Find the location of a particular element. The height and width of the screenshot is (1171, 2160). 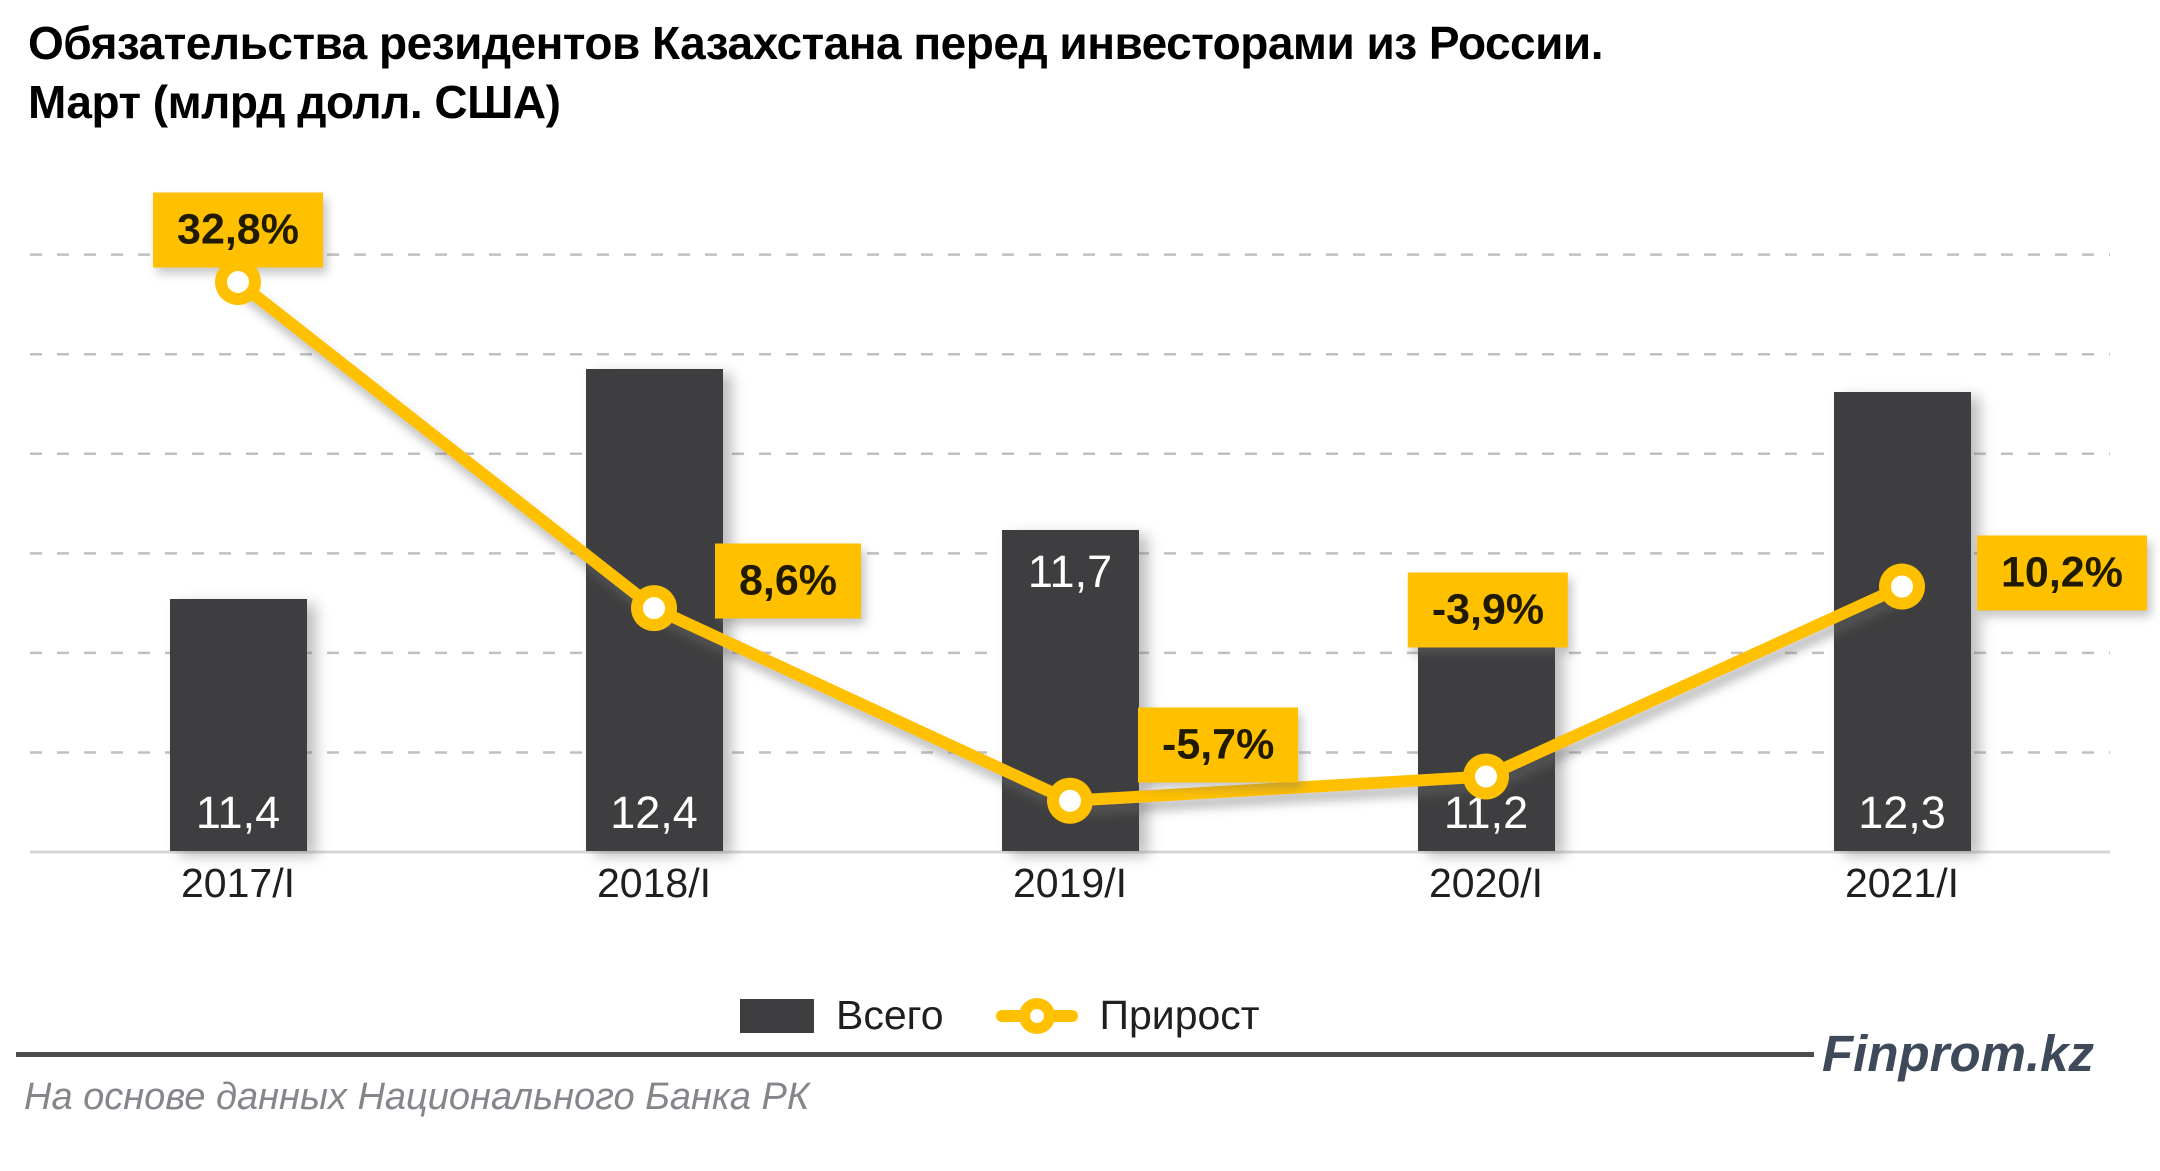

legend-marker-icon is located at coordinates (1036, 1015).